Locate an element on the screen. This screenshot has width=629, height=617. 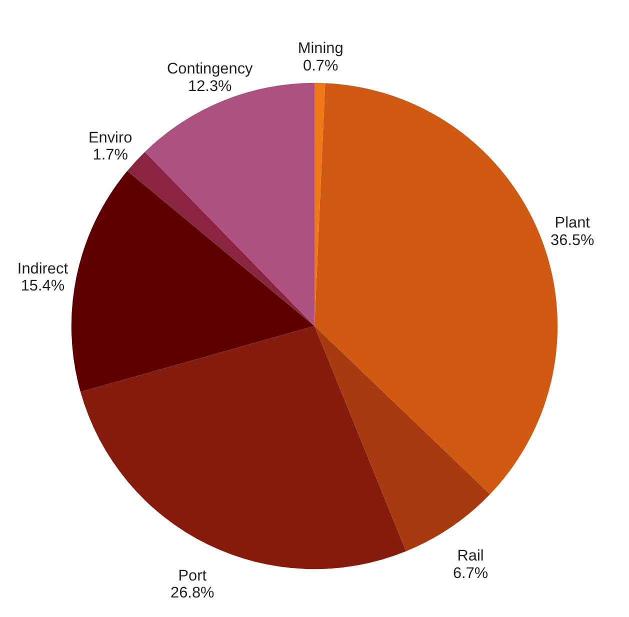
data-label: 26.8% is located at coordinates (192, 593).